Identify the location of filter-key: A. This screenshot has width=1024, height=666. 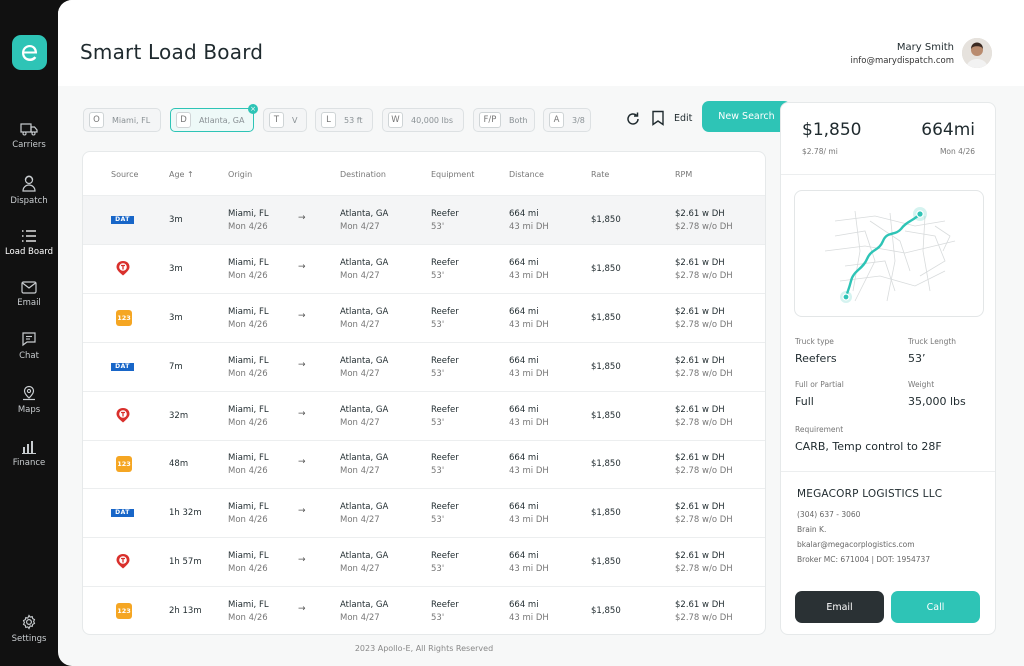
(556, 120).